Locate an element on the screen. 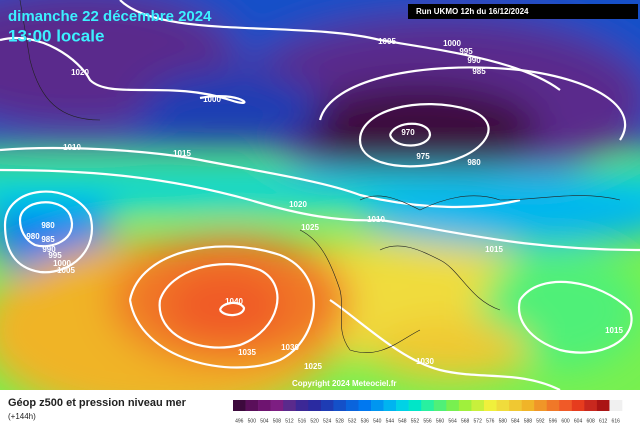  colorbar-label: 524 is located at coordinates (327, 421).